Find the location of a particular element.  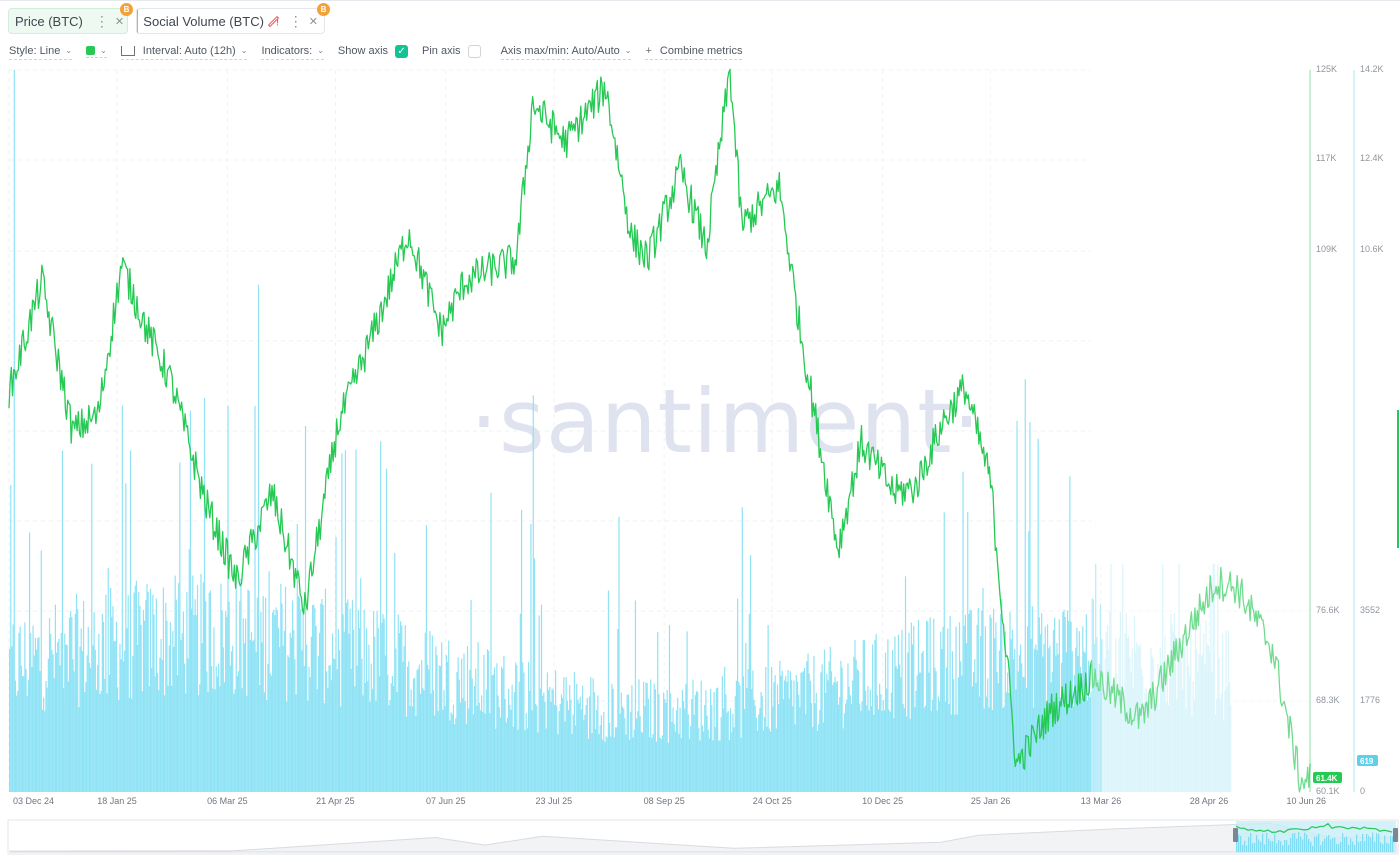

metric-pill-price: Price (BTC) ⋮ ✕ B is located at coordinates (70, 18).